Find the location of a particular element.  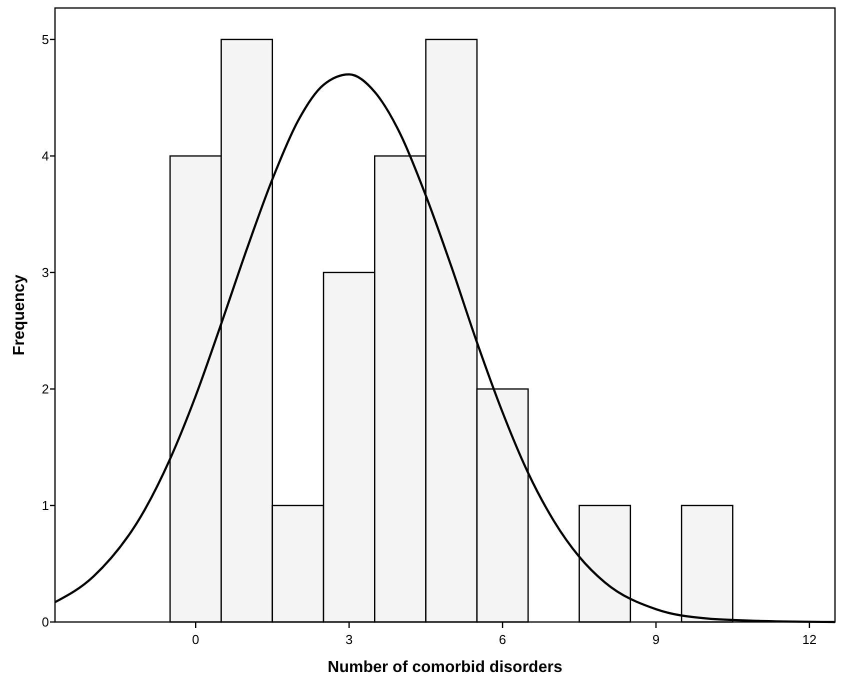

x-tick-label: 3 is located at coordinates (349, 639).